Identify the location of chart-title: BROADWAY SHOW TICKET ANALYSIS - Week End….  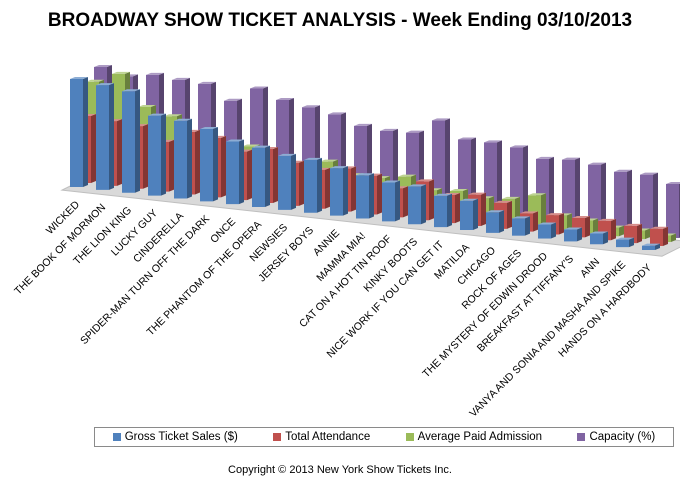
(340, 20).